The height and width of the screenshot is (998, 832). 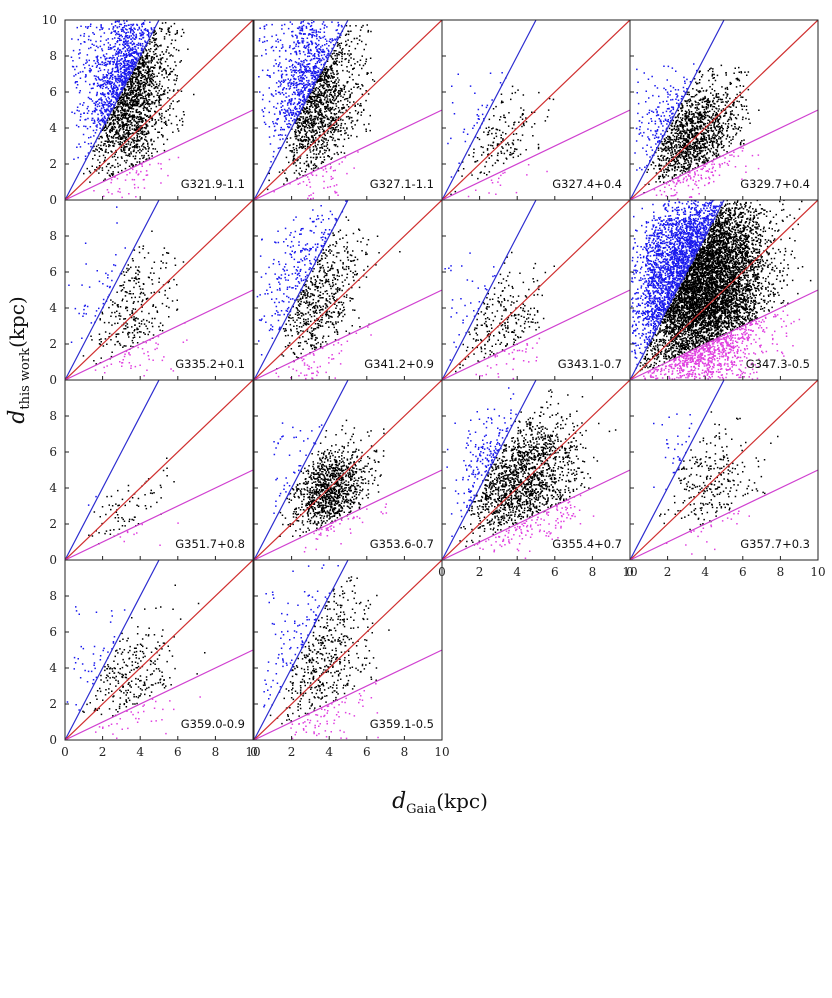 I want to click on x-tick-label: 4, so click(x=140, y=752).